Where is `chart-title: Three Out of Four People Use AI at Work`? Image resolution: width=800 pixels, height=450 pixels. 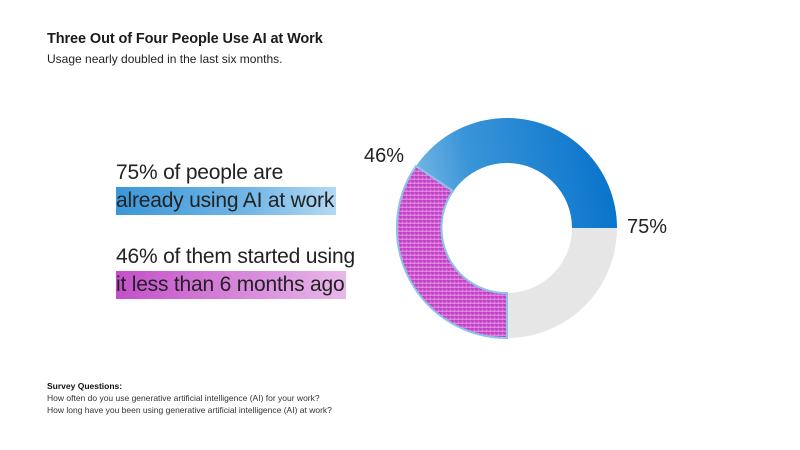 chart-title: Three Out of Four People Use AI at Work is located at coordinates (185, 39).